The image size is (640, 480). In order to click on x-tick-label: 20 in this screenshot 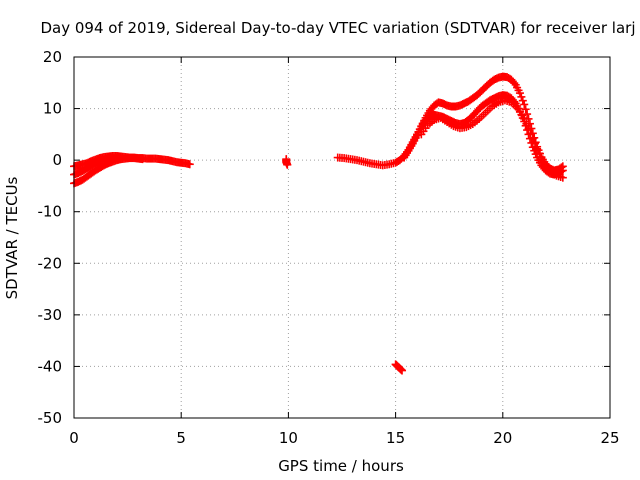, I will do `click(502, 438)`.